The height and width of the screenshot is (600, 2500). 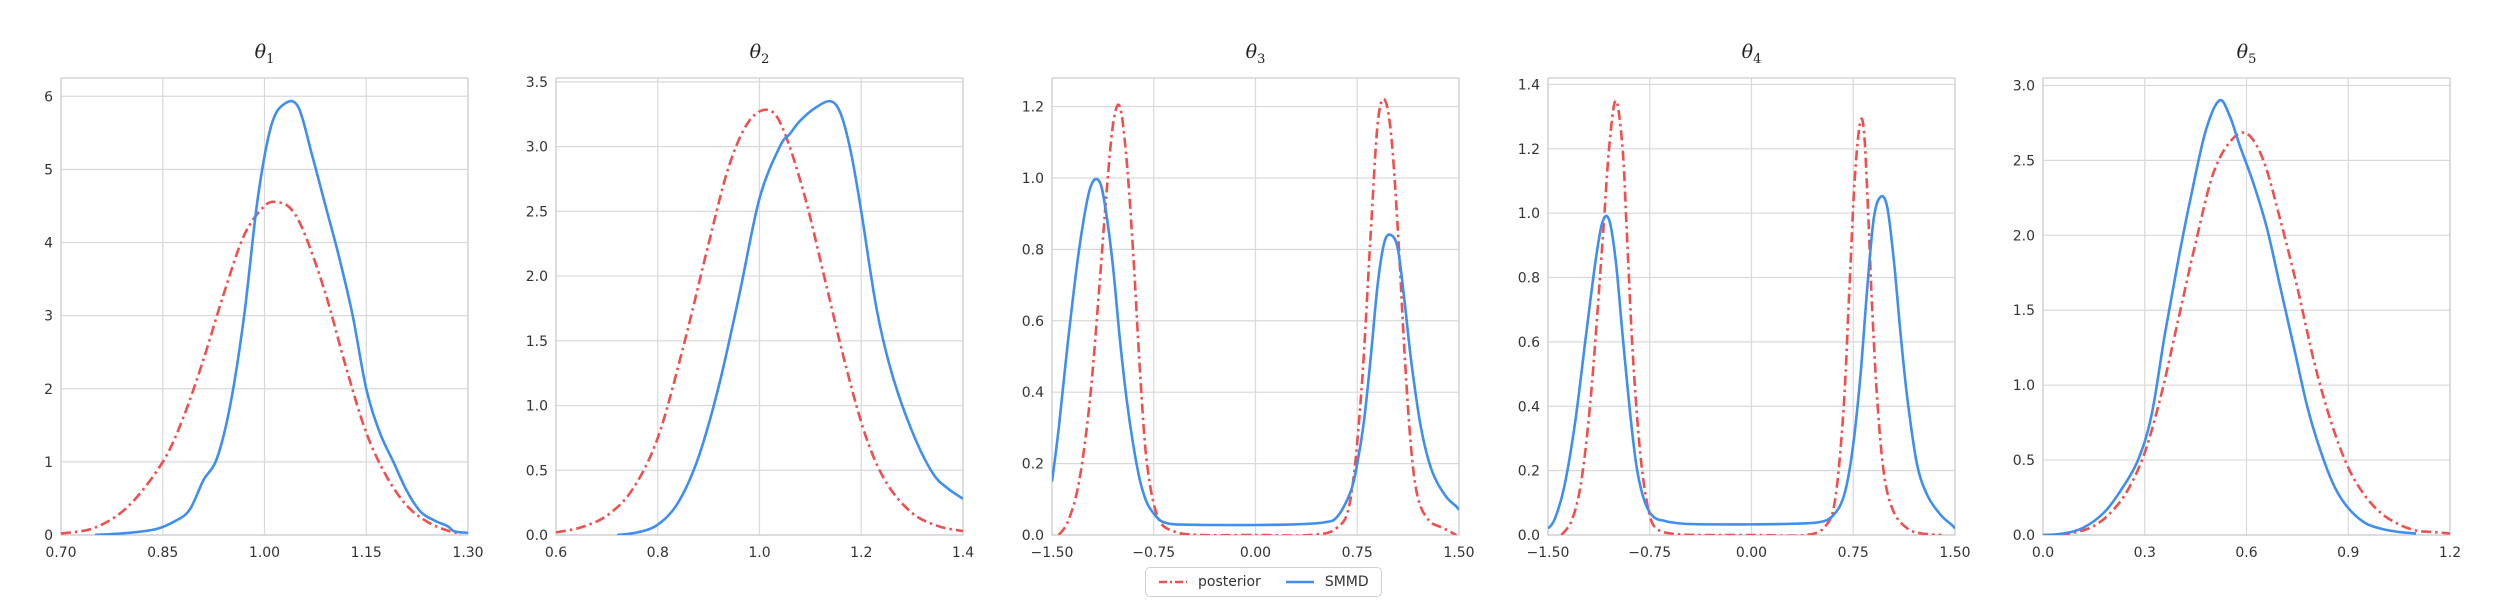 What do you see at coordinates (48, 536) in the screenshot?
I see `y-tick-label: 0` at bounding box center [48, 536].